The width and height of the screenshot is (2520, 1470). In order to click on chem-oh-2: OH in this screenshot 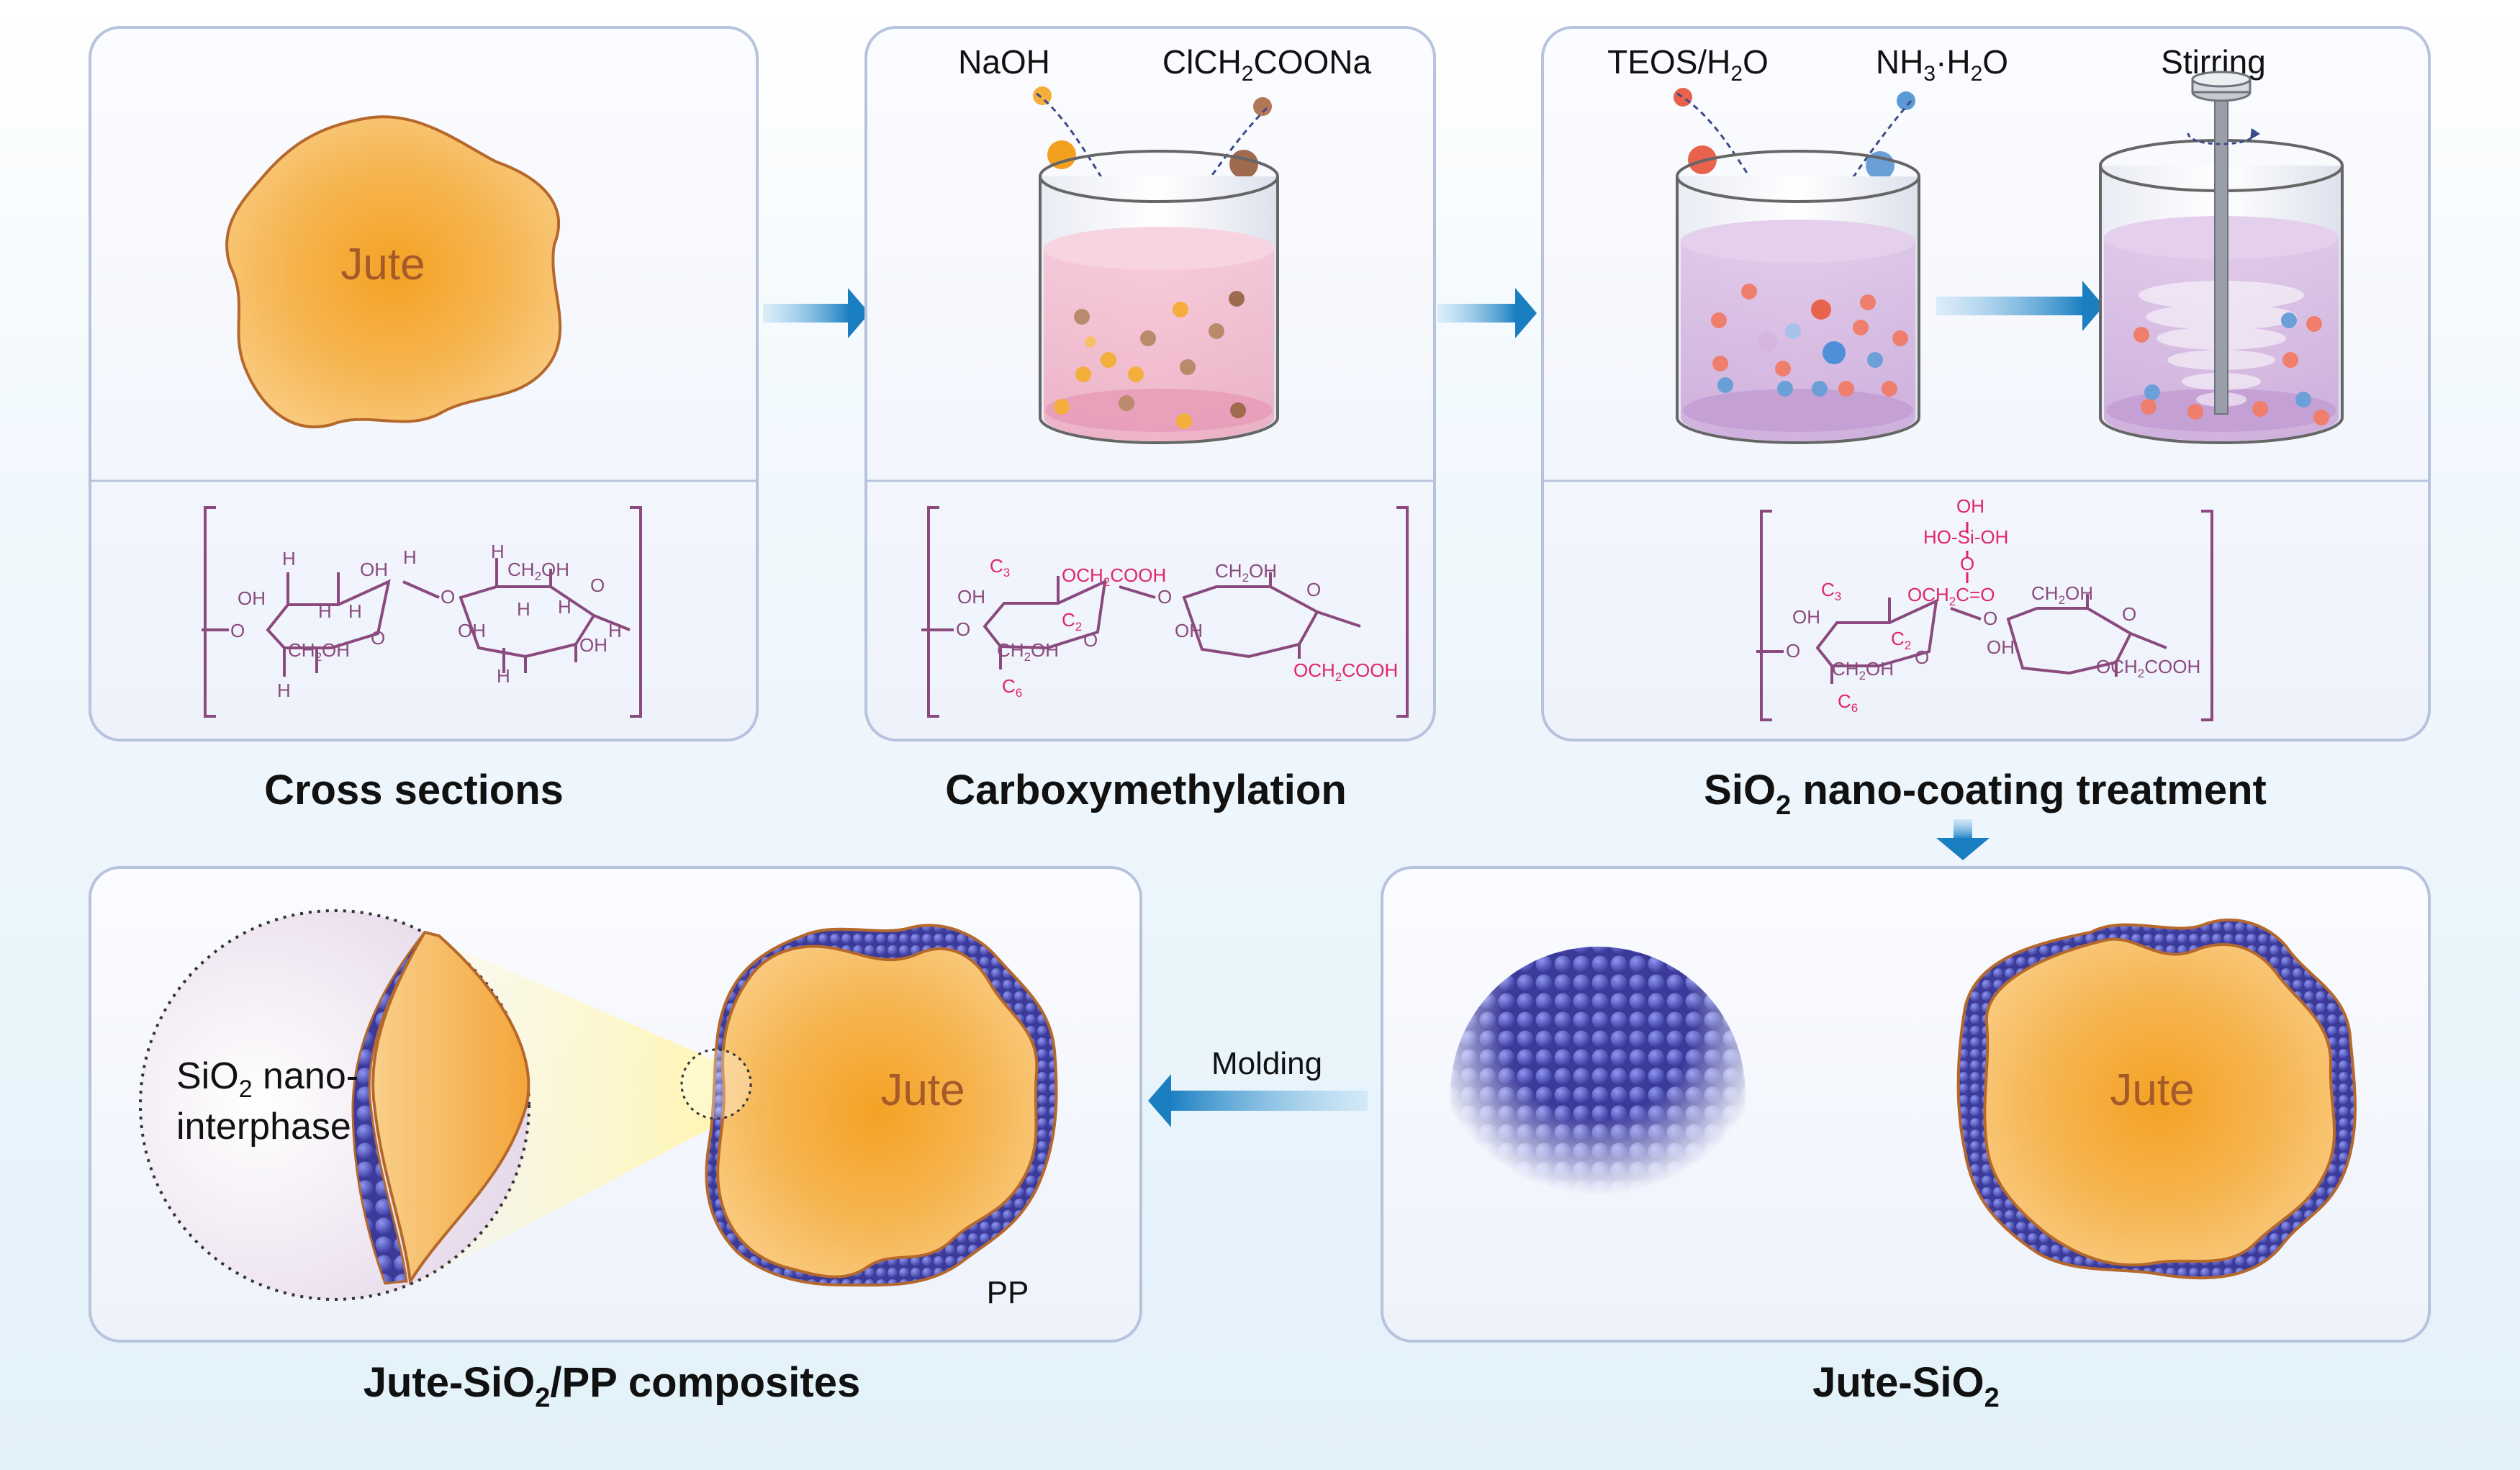, I will do `click(374, 569)`.